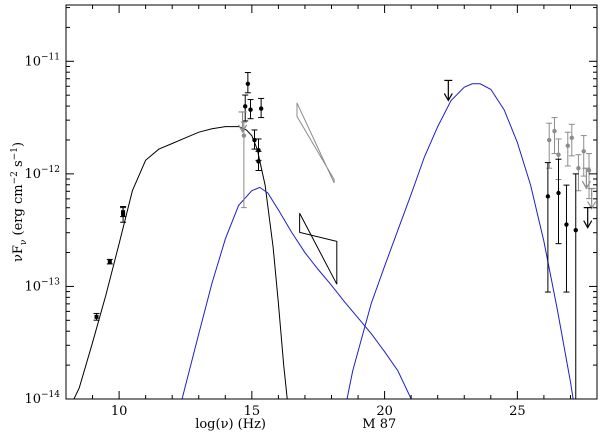 Image resolution: width=600 pixels, height=434 pixels. Describe the element at coordinates (42, 285) in the screenshot. I see `y-tick-label: 10−13` at that location.